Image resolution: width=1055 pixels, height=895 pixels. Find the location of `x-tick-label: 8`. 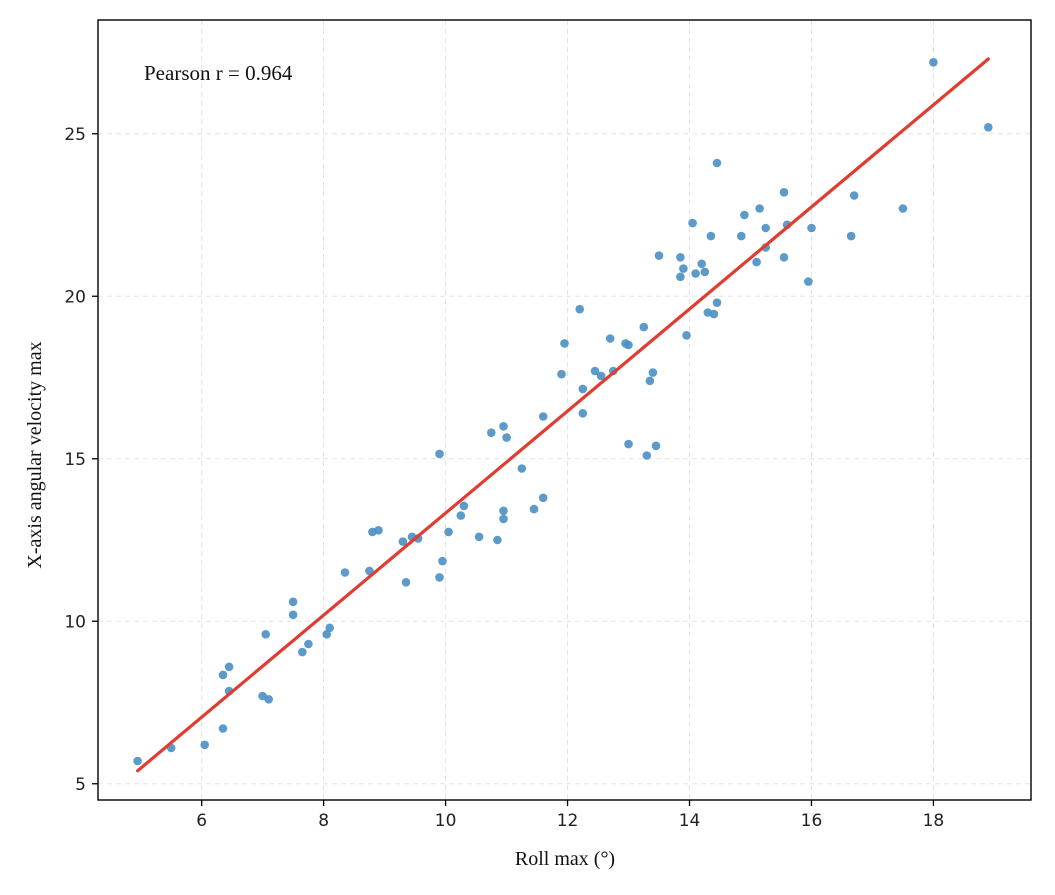

x-tick-label: 8 is located at coordinates (323, 821).